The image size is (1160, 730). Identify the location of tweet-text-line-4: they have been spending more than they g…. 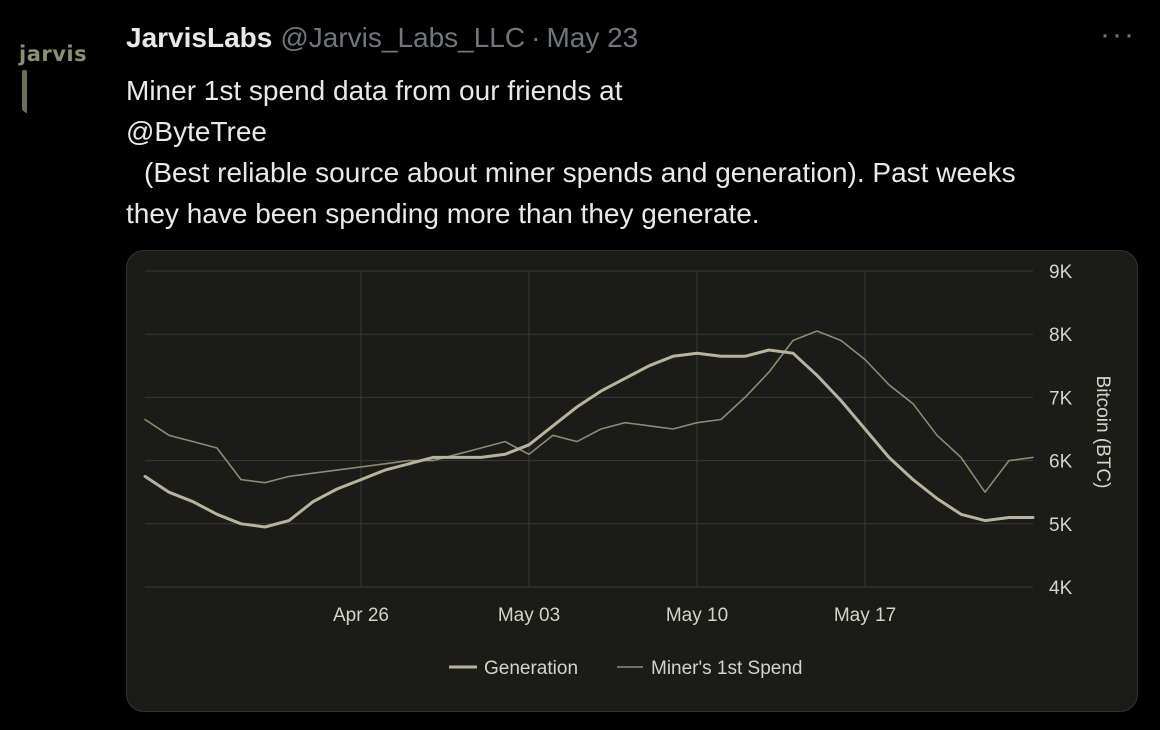
(443, 213).